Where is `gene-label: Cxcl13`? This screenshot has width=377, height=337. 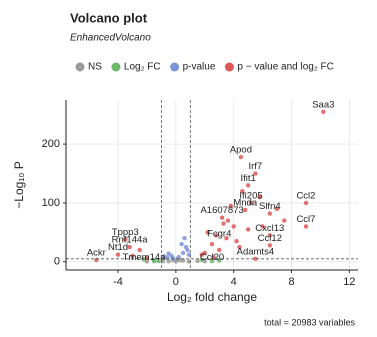
gene-label: Cxcl13 is located at coordinates (269, 228).